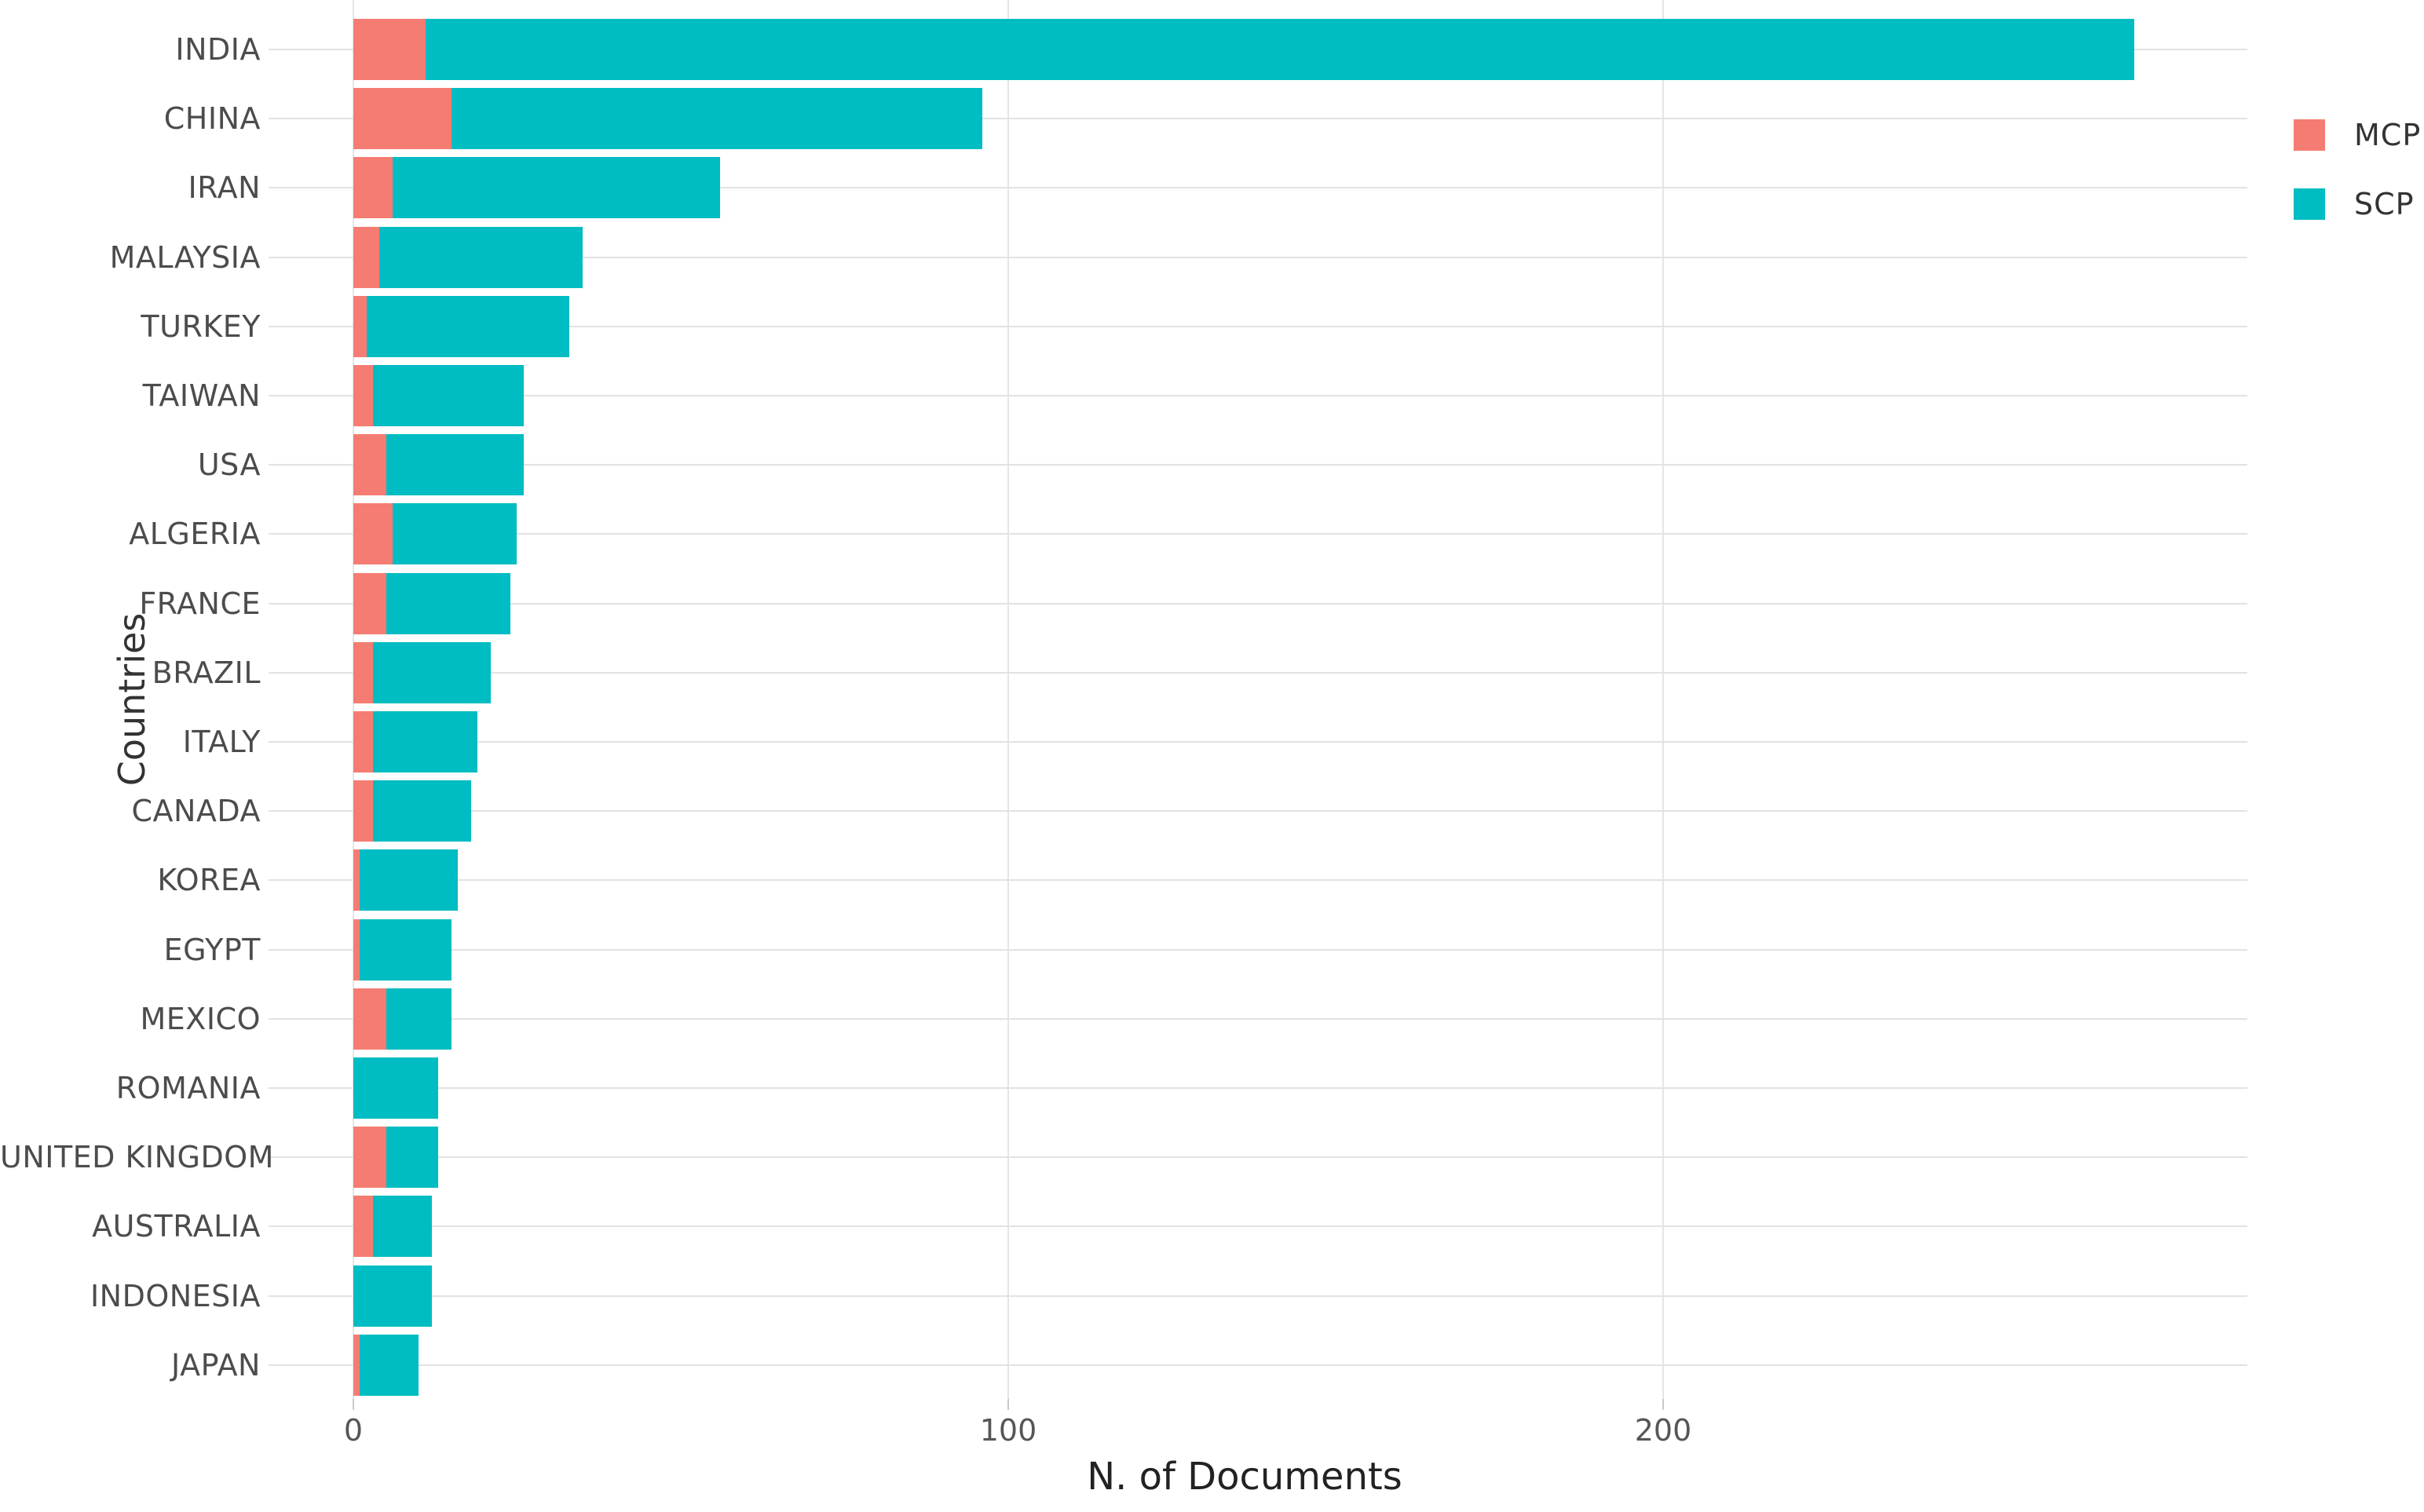 The width and height of the screenshot is (2424, 1512). I want to click on country-label: CANADA, so click(196, 811).